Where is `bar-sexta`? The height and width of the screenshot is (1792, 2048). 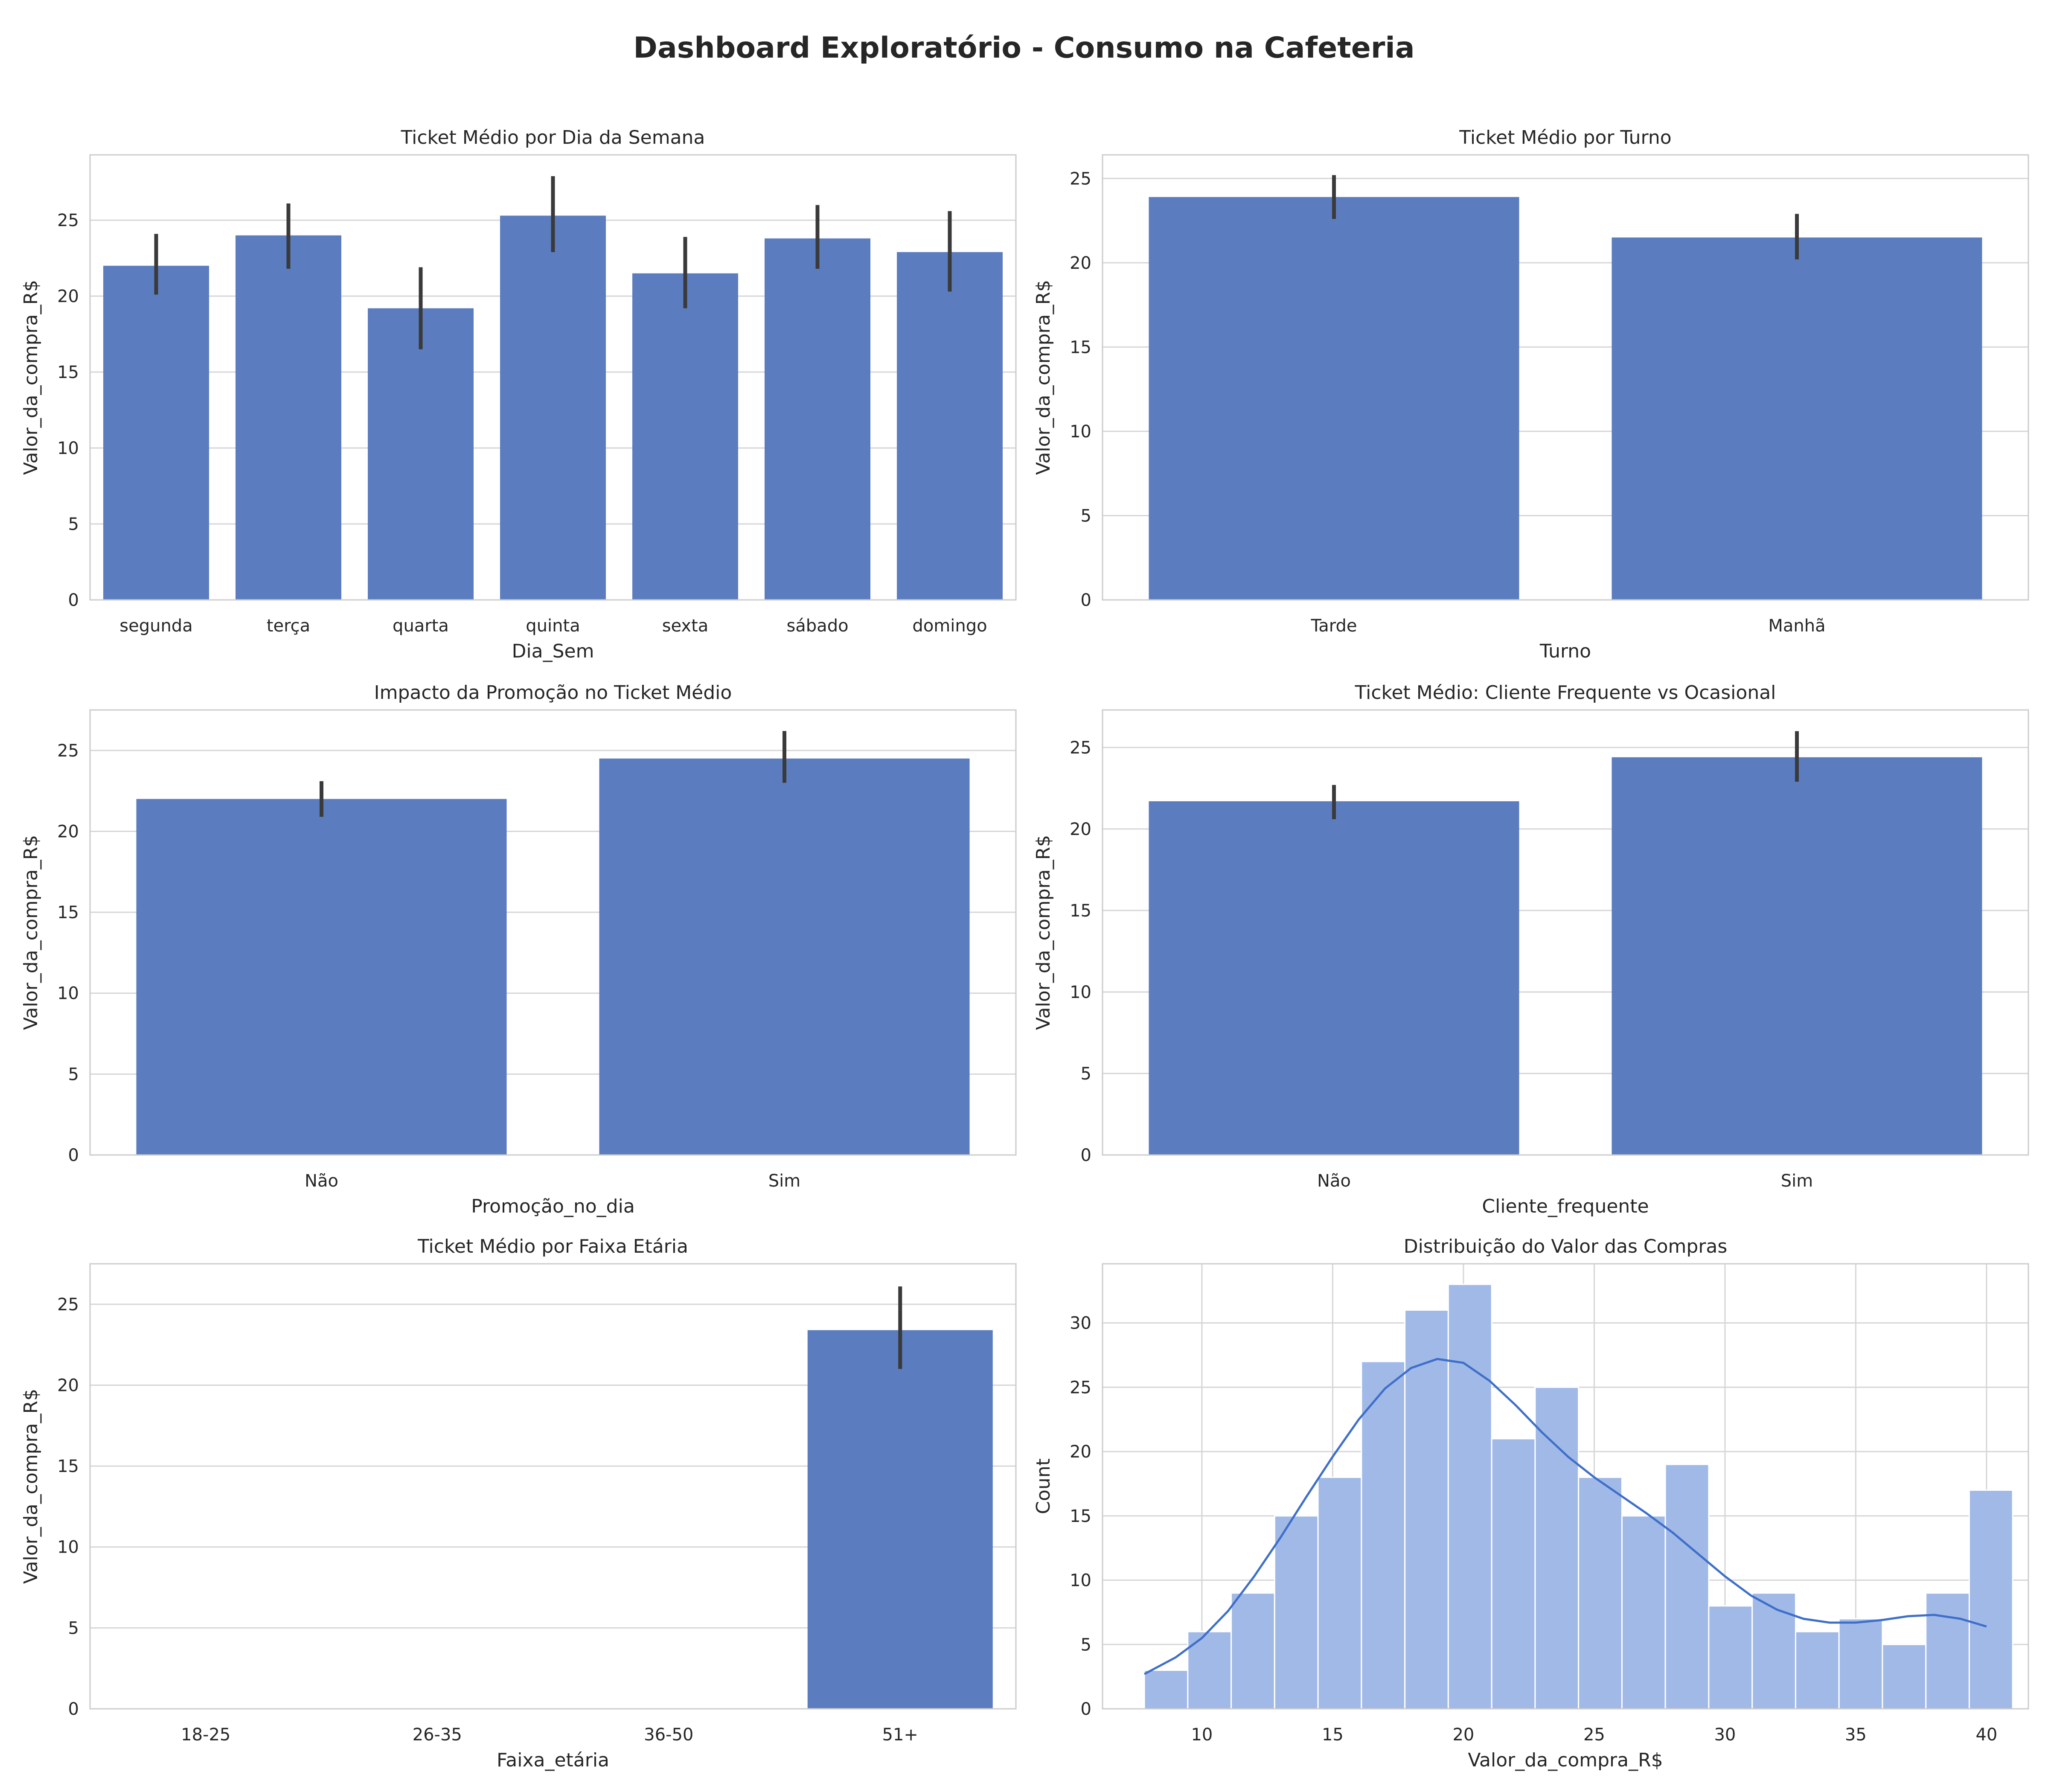
bar-sexta is located at coordinates (685, 436).